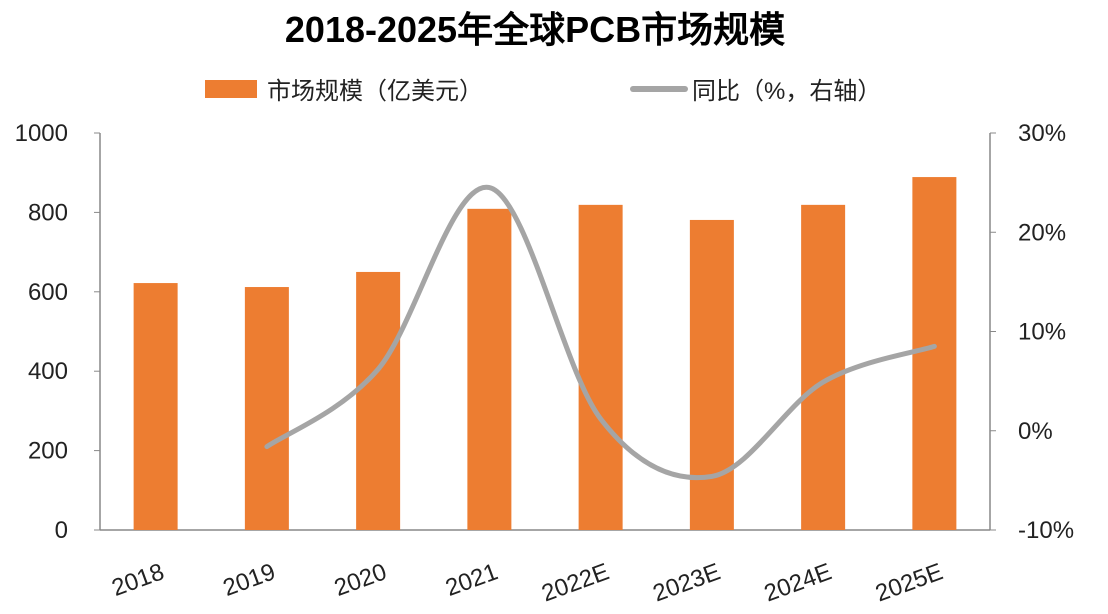  What do you see at coordinates (266, 408) in the screenshot?
I see `bar-2019` at bounding box center [266, 408].